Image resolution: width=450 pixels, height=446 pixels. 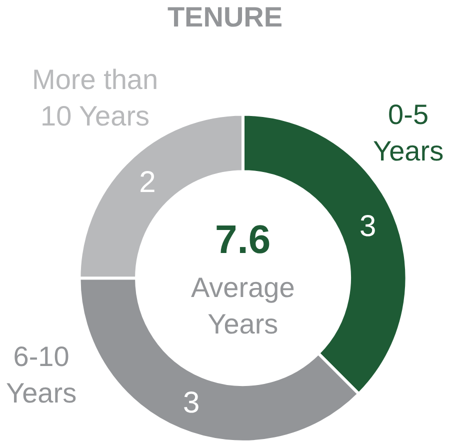 I want to click on slice-label: 6-10 Years, so click(x=41, y=374).